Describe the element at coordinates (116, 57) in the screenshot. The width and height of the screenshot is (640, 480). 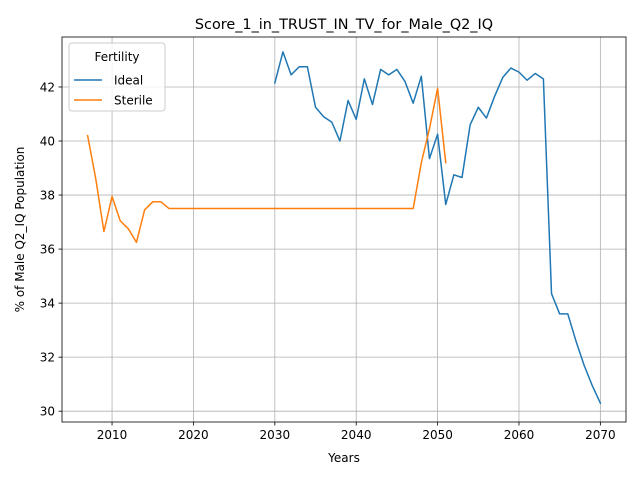
I see `legend-title: Fertility` at that location.